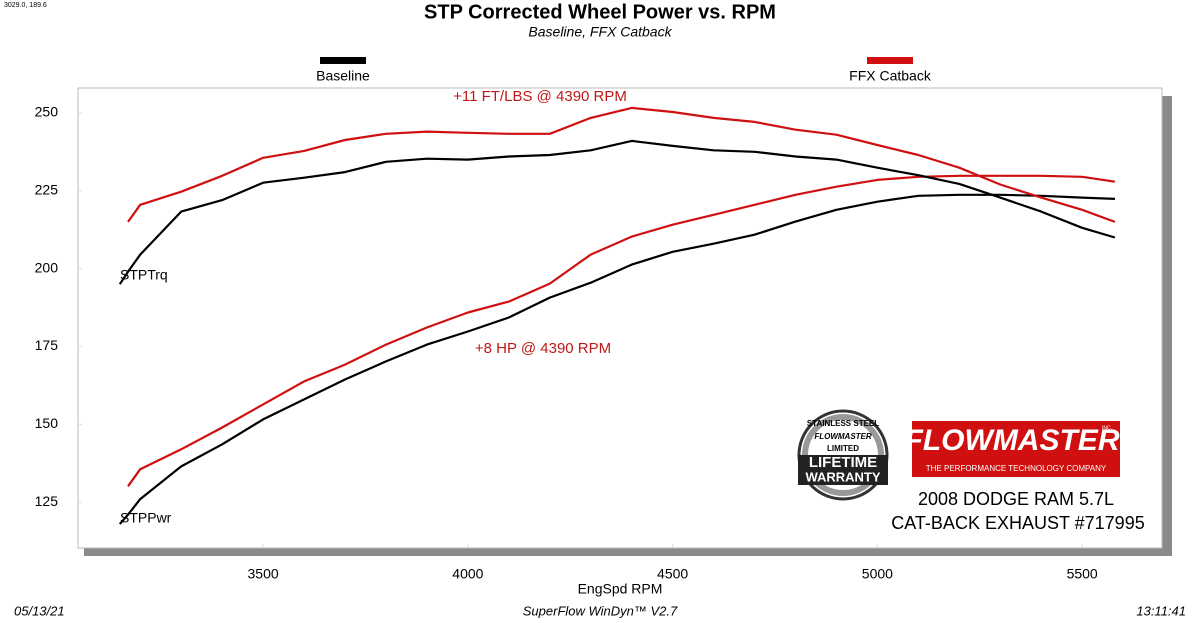  I want to click on x-tick-label: 5000, so click(877, 574).